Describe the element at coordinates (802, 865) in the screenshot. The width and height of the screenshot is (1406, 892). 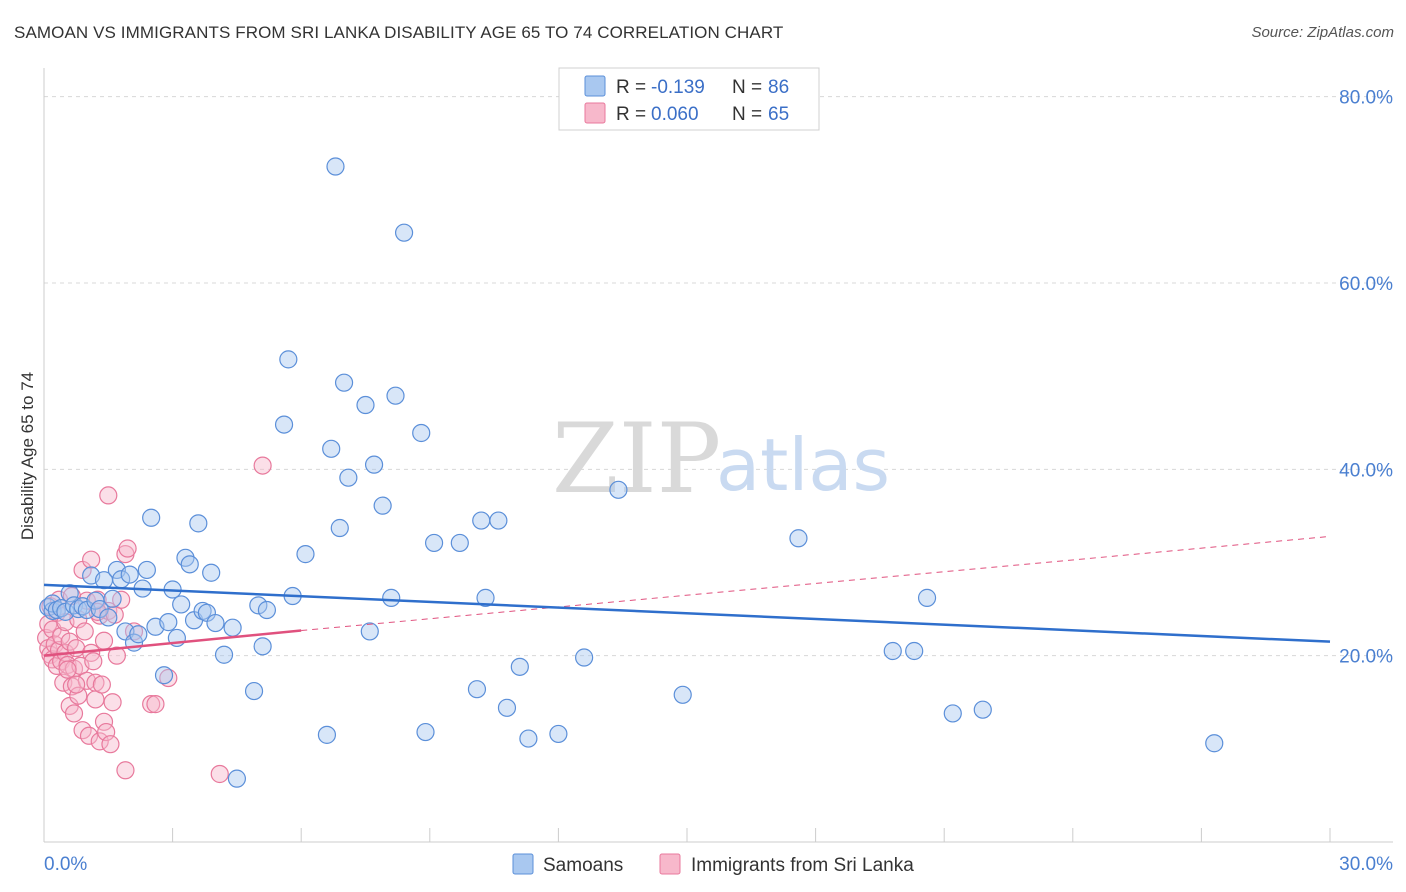
I see `bottom-legend-label-srilanka: Immigrants from Sri Lanka` at that location.